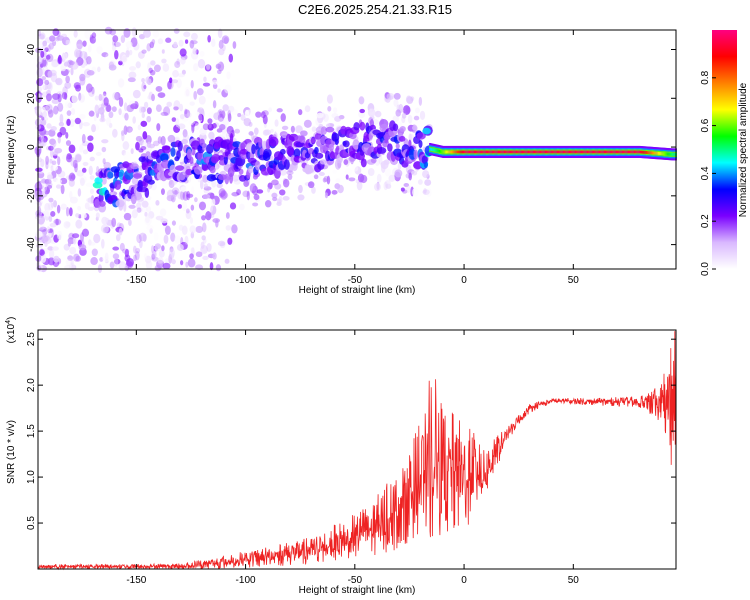 This screenshot has width=750, height=600. I want to click on y-tick-label: 1.5, so click(31, 431).